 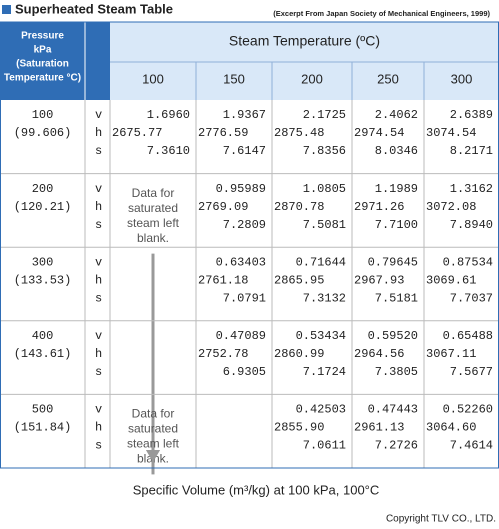 I want to click on group-header: Steam Temperature (ºC), so click(x=304, y=41).